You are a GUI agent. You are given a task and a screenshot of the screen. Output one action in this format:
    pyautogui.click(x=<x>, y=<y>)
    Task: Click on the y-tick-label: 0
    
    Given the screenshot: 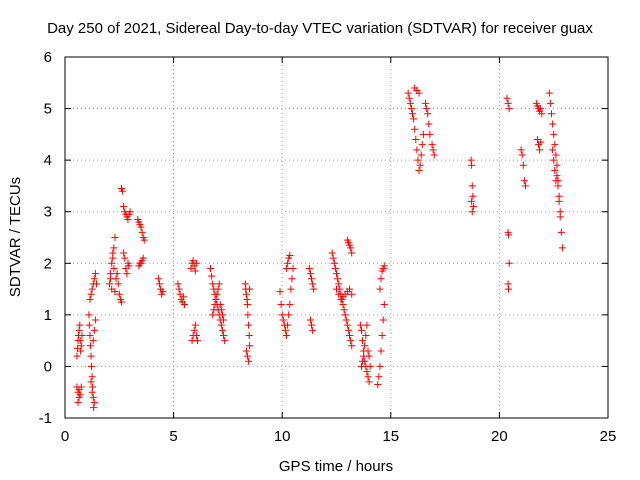 What is the action you would take?
    pyautogui.click(x=48, y=366)
    